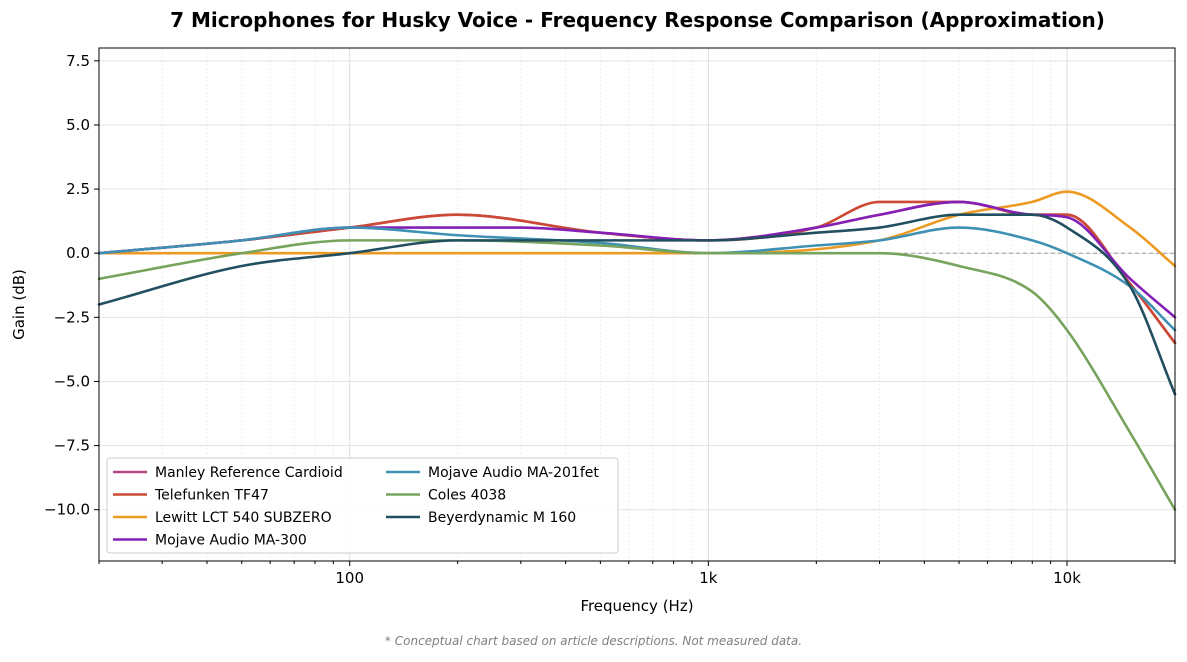  Describe the element at coordinates (502, 518) in the screenshot. I see `legend-label-beyerdynamic-m-160: Beyerdynamic M 160` at that location.